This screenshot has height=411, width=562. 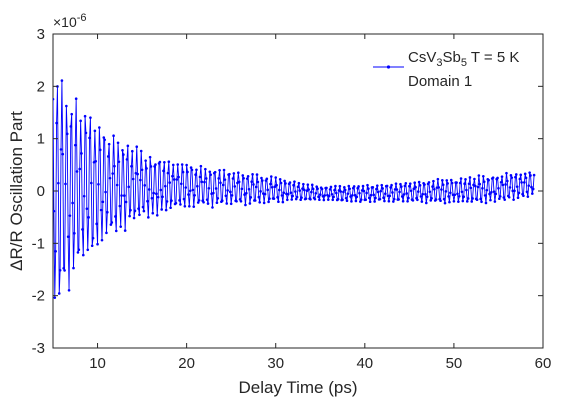 I want to click on x-tick-label: 60, so click(x=543, y=363).